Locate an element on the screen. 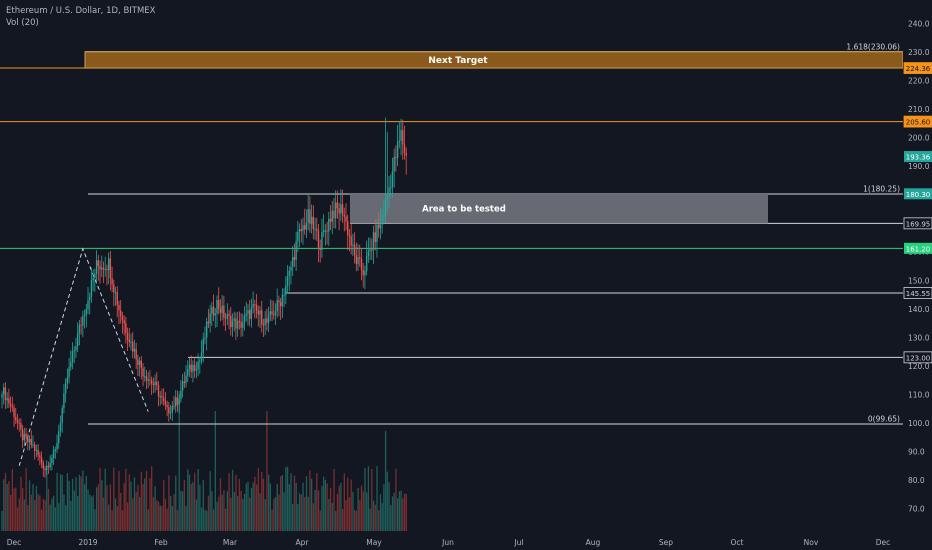  area-to-be-tested-zone is located at coordinates (559, 208).